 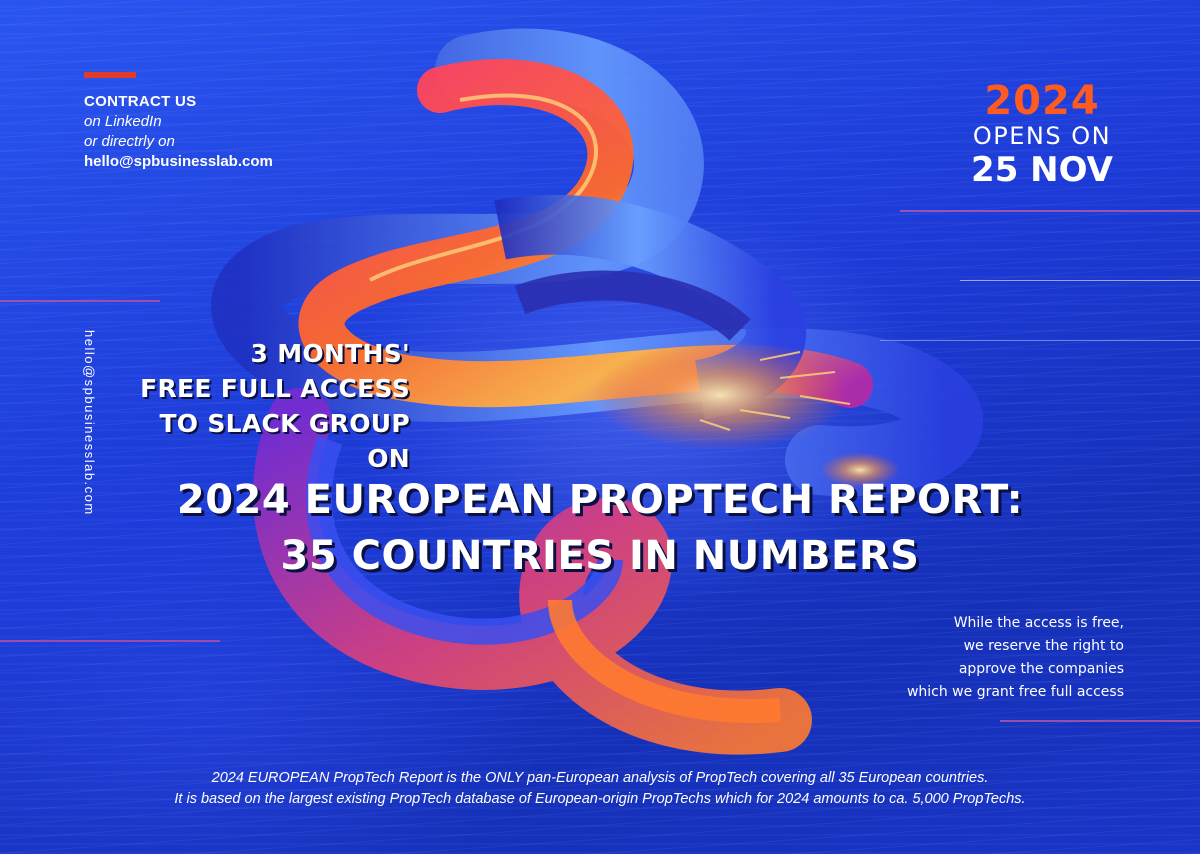 What do you see at coordinates (600, 500) in the screenshot?
I see `headline-line-1: 2024 EUROPEAN PROPTECH REPORT:` at bounding box center [600, 500].